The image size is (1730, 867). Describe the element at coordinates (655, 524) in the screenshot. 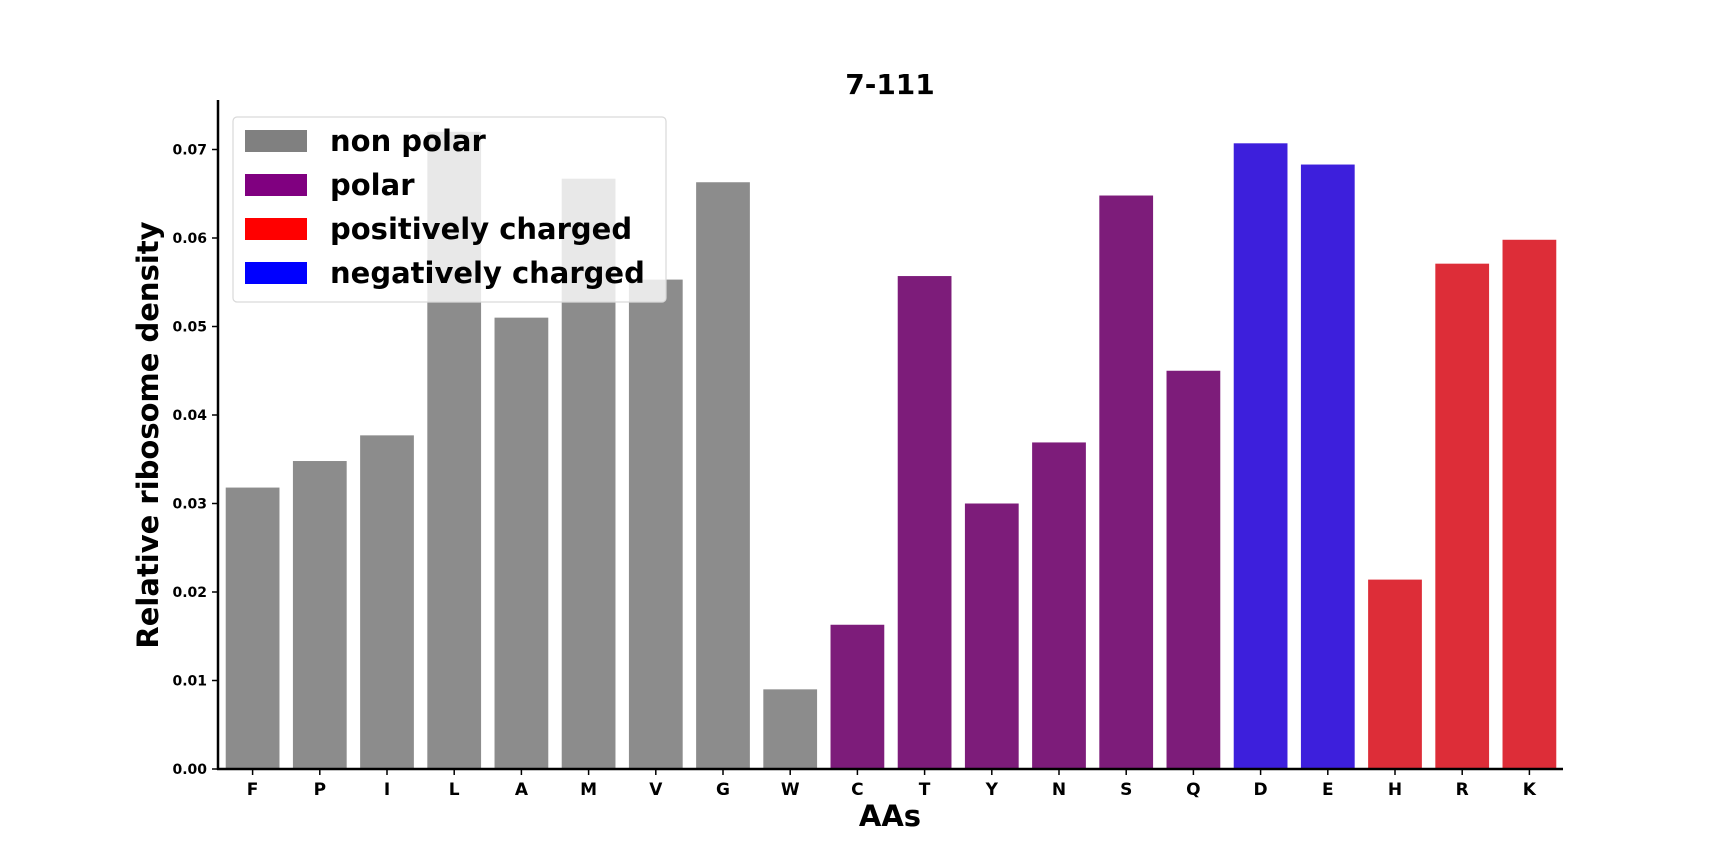

I see `bar-V` at that location.